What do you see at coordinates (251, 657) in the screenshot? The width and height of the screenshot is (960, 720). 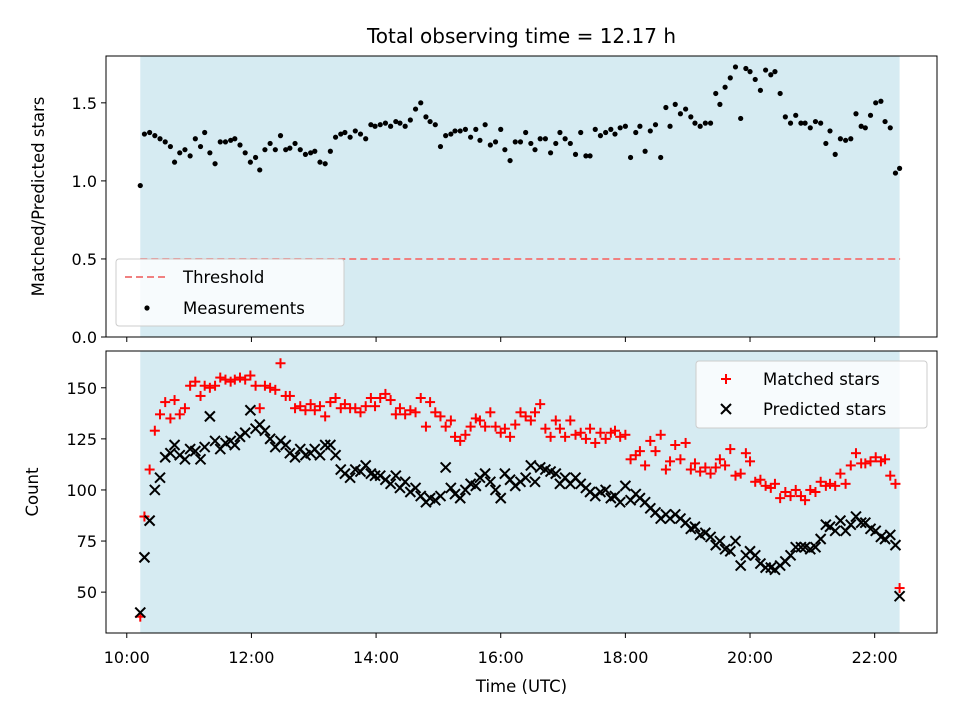 I see `x-tick-label: 12:00` at bounding box center [251, 657].